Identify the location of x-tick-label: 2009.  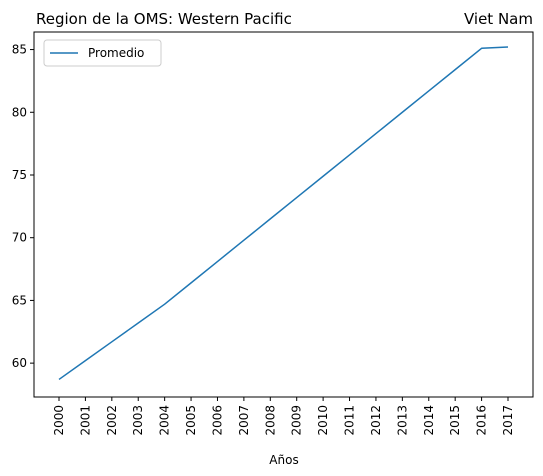
(297, 420).